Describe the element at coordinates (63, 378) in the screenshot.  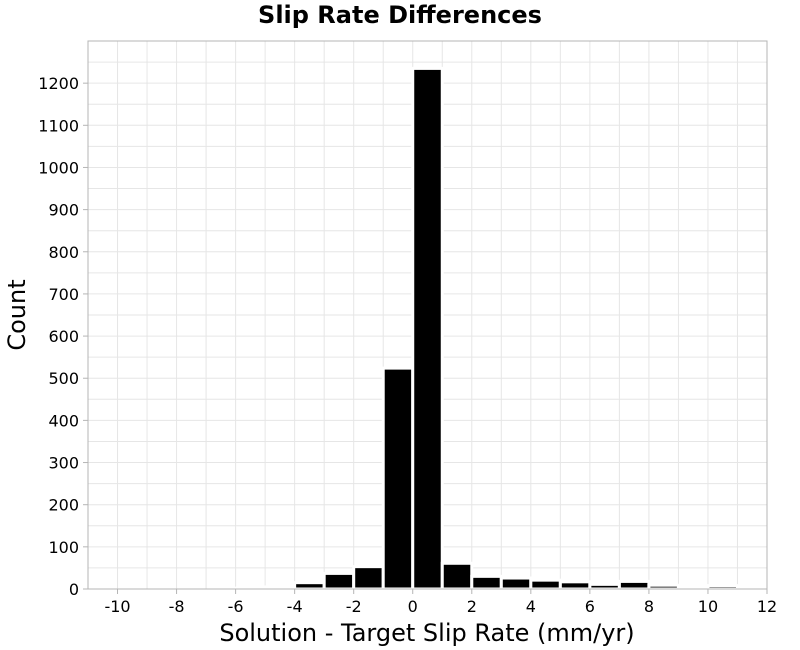
I see `y-tick-label: 500` at that location.